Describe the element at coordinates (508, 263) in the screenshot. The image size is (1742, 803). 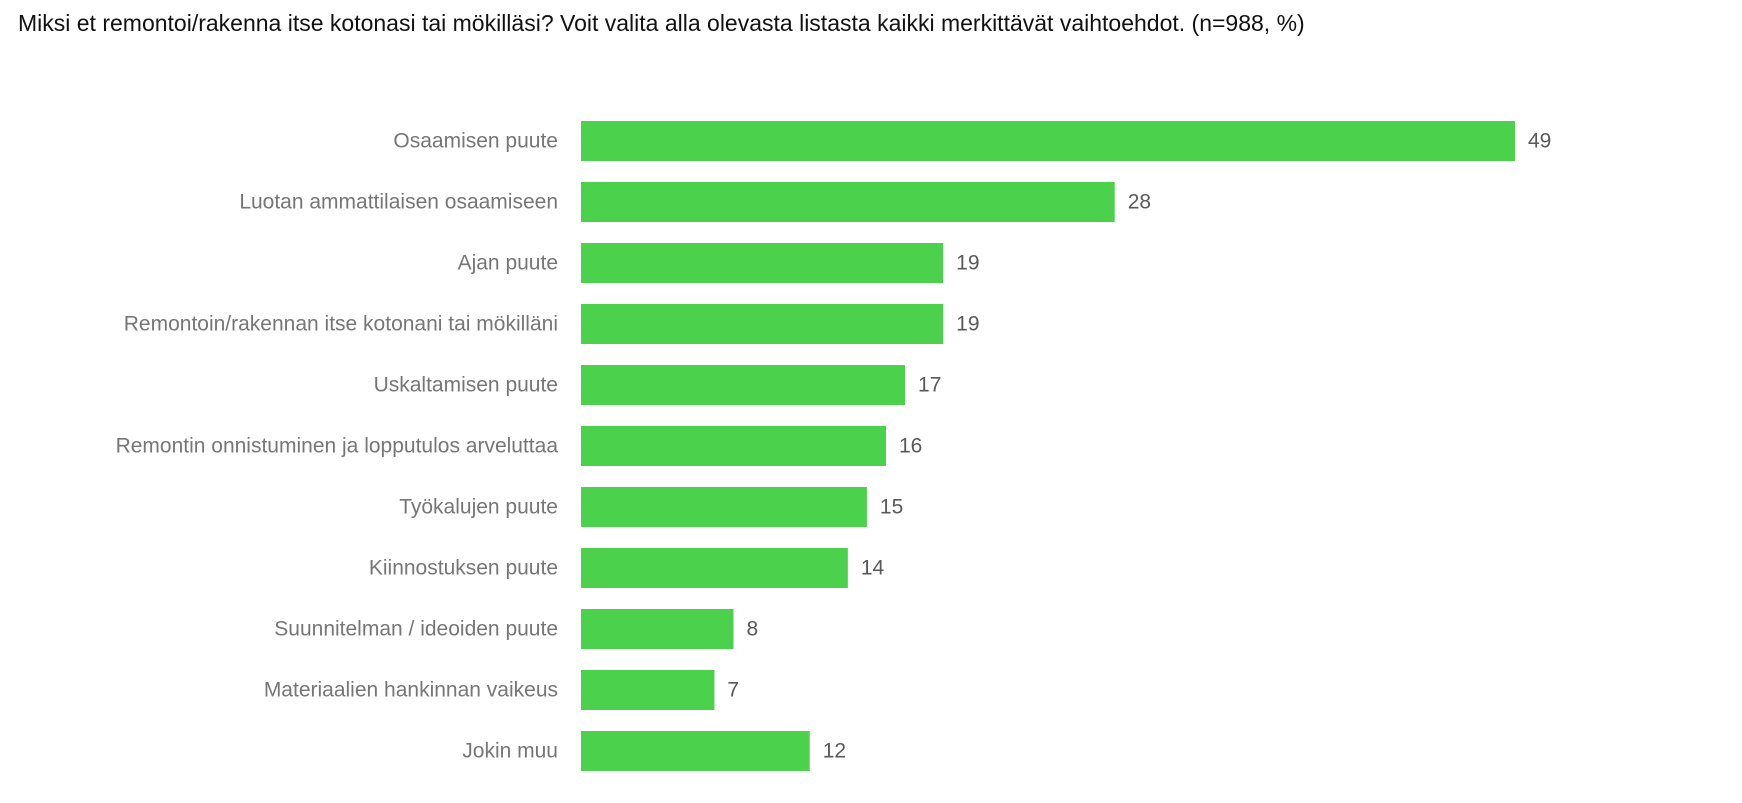
I see `category-label: Ajan puute` at that location.